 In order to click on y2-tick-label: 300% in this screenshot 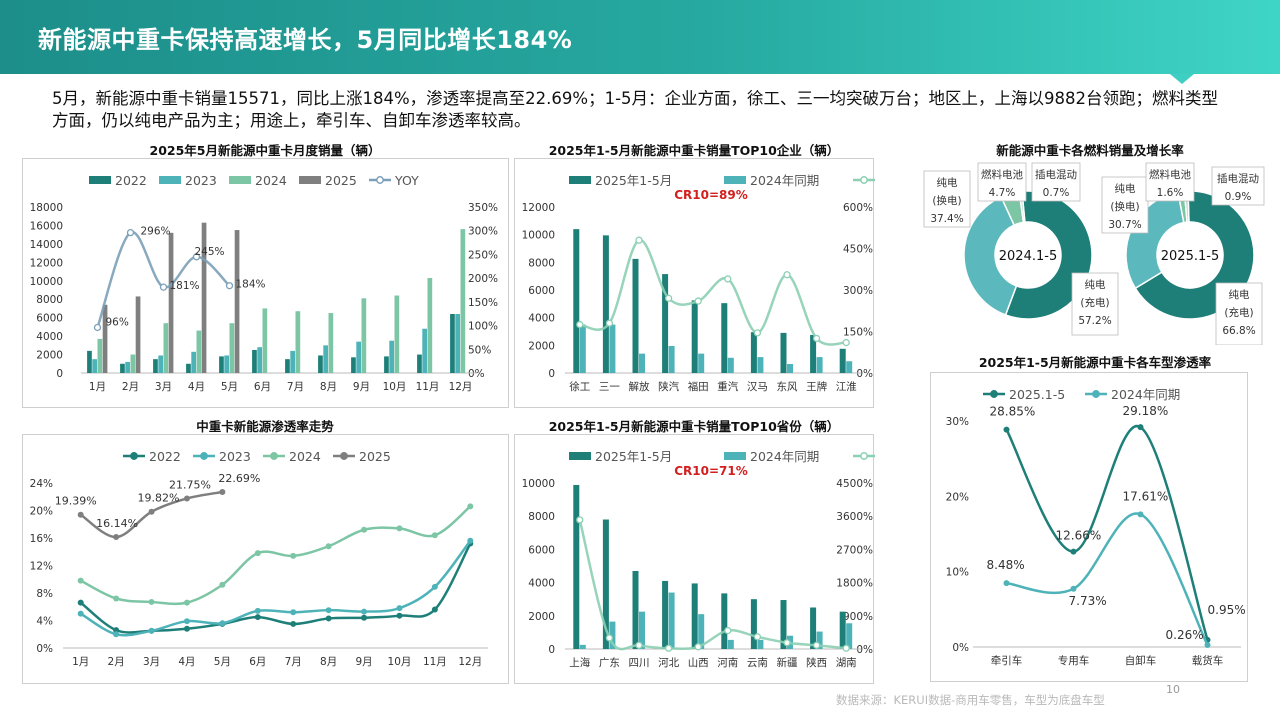, I will do `click(858, 291)`.